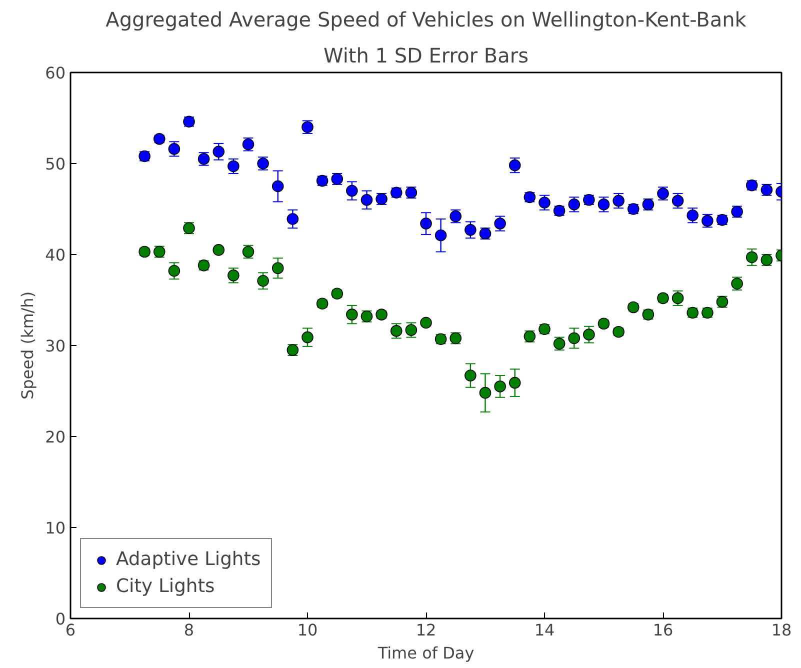  What do you see at coordinates (189, 630) in the screenshot?
I see `x-tick-label: 8` at bounding box center [189, 630].